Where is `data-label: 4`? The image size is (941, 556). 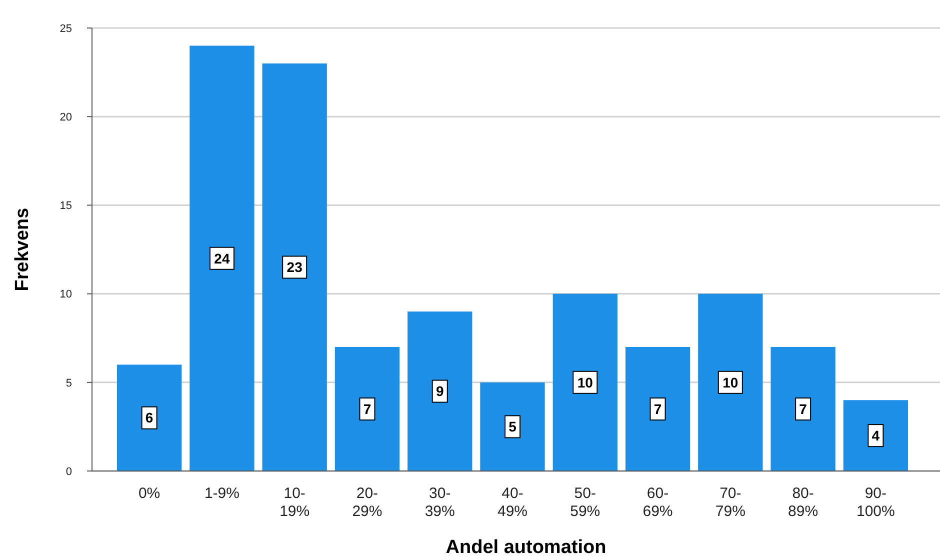
data-label: 4 is located at coordinates (876, 435).